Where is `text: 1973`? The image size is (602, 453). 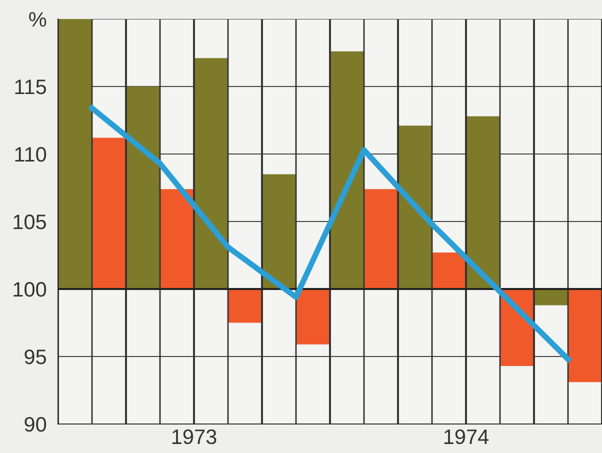 text: 1973 is located at coordinates (194, 436).